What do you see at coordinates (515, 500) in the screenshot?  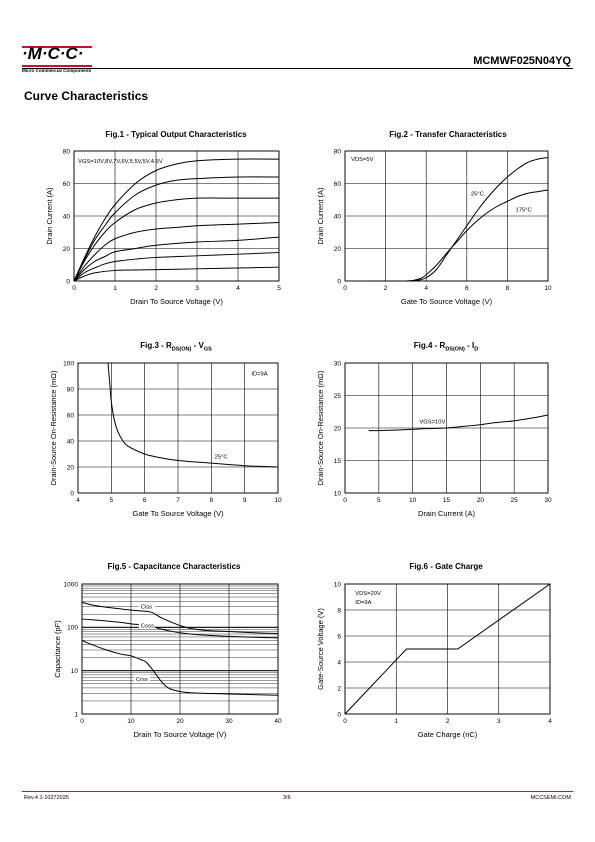 I see `fig4-xtick-5: 25` at bounding box center [515, 500].